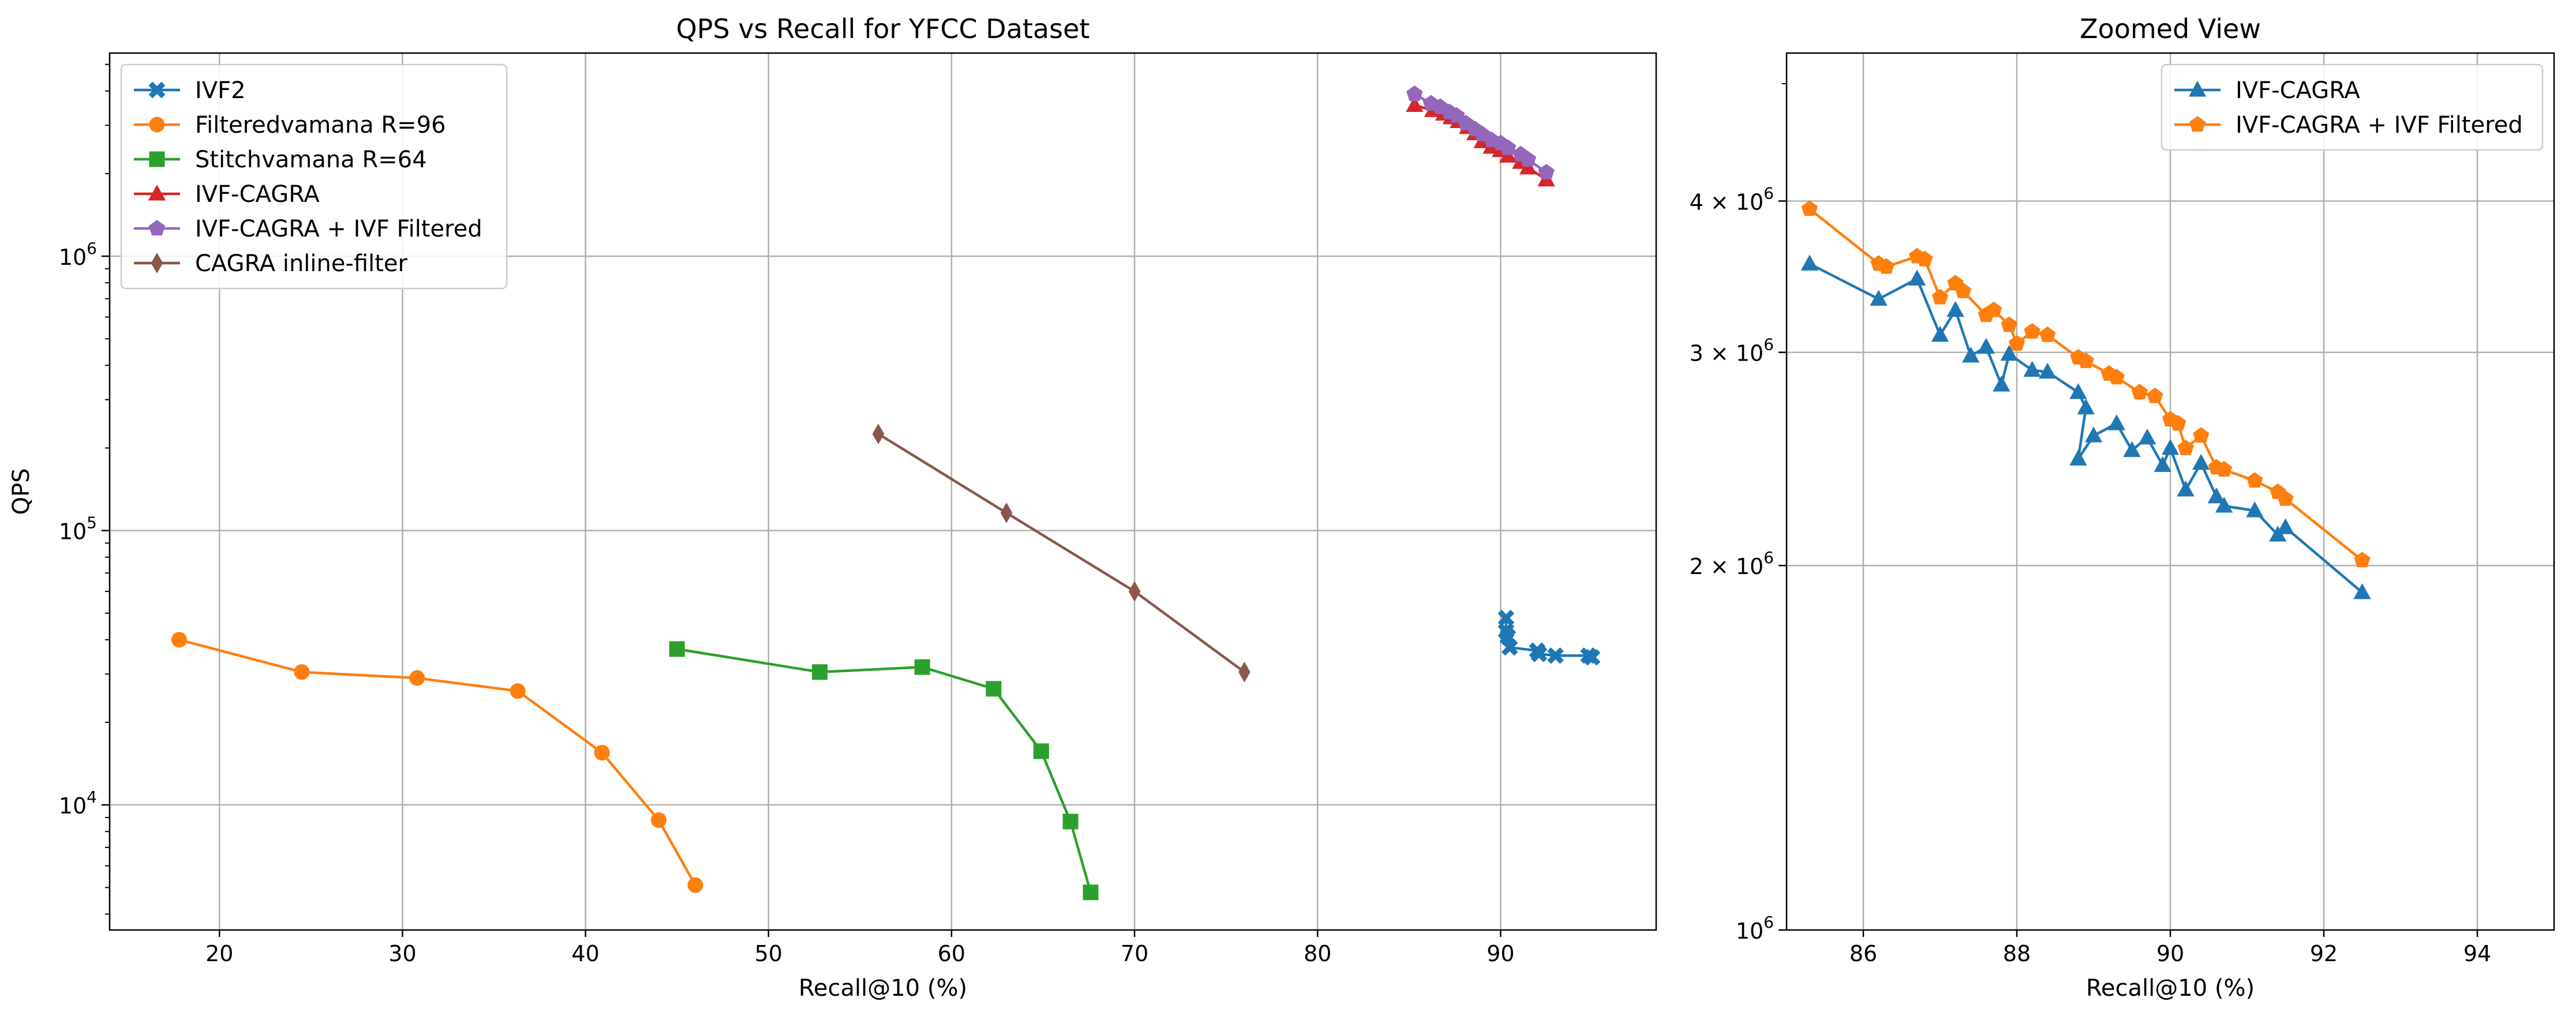 The image size is (2576, 1020). I want to click on x-tick-label: 88, so click(2017, 953).